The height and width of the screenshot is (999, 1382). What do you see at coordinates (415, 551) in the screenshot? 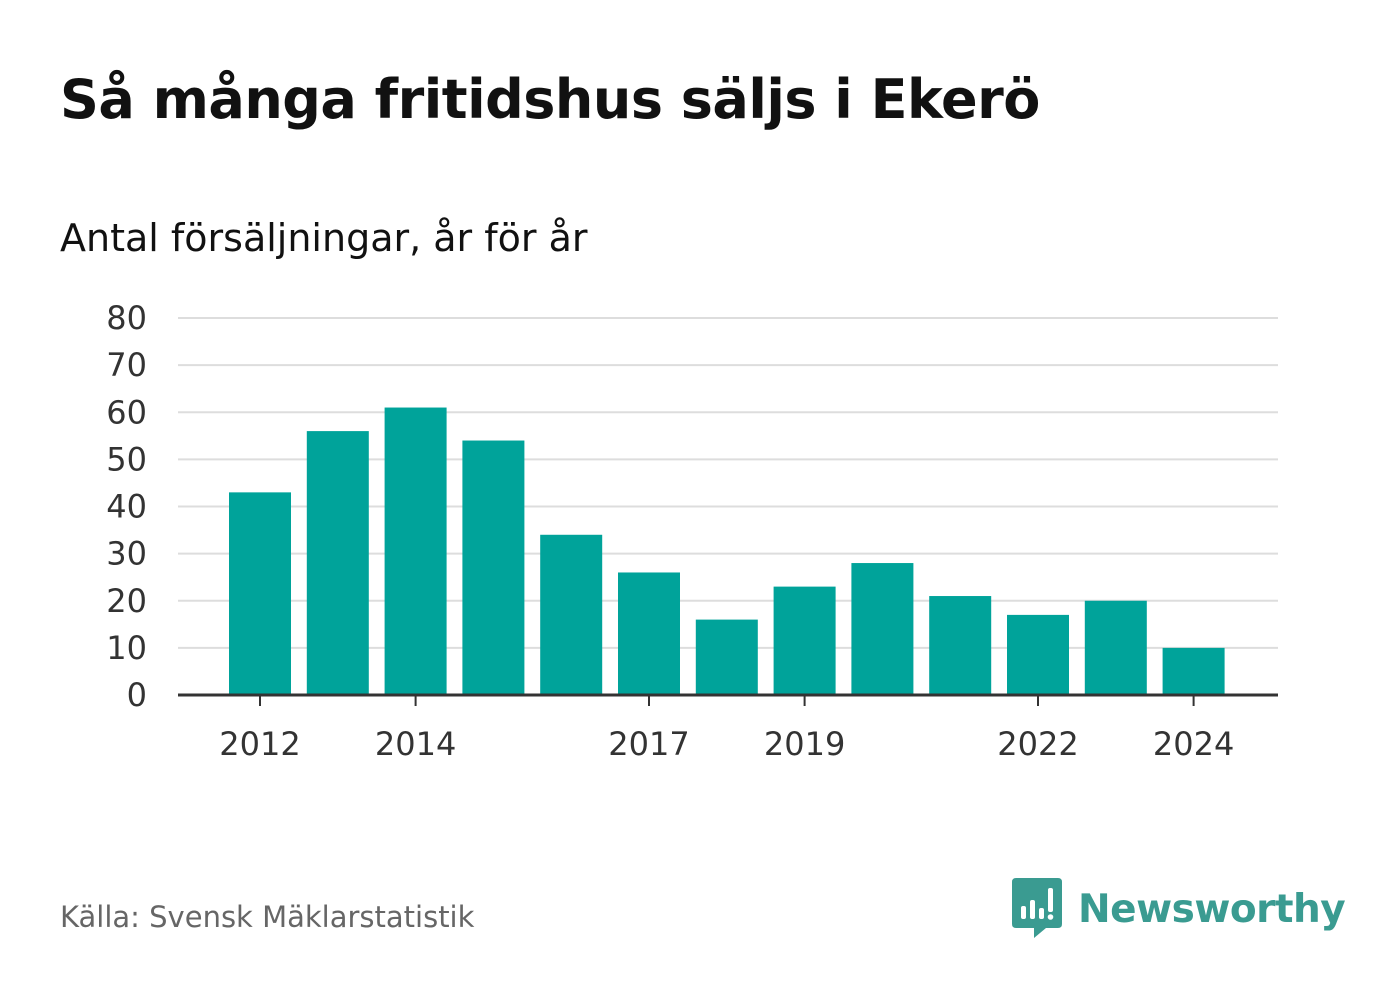
I see `bar-2014` at bounding box center [415, 551].